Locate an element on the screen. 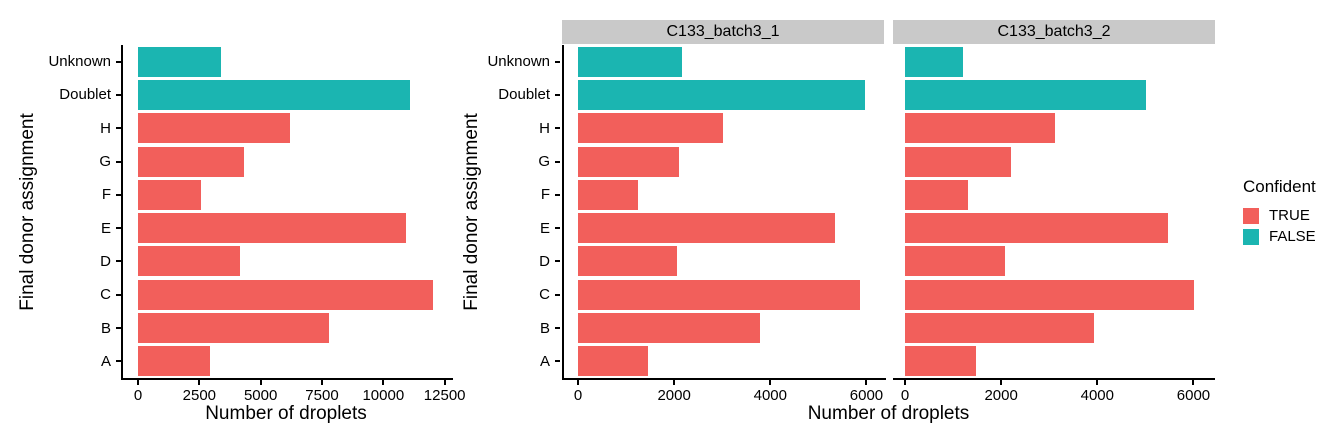 The width and height of the screenshot is (1344, 447). legend-swatch-false is located at coordinates (1251, 236).